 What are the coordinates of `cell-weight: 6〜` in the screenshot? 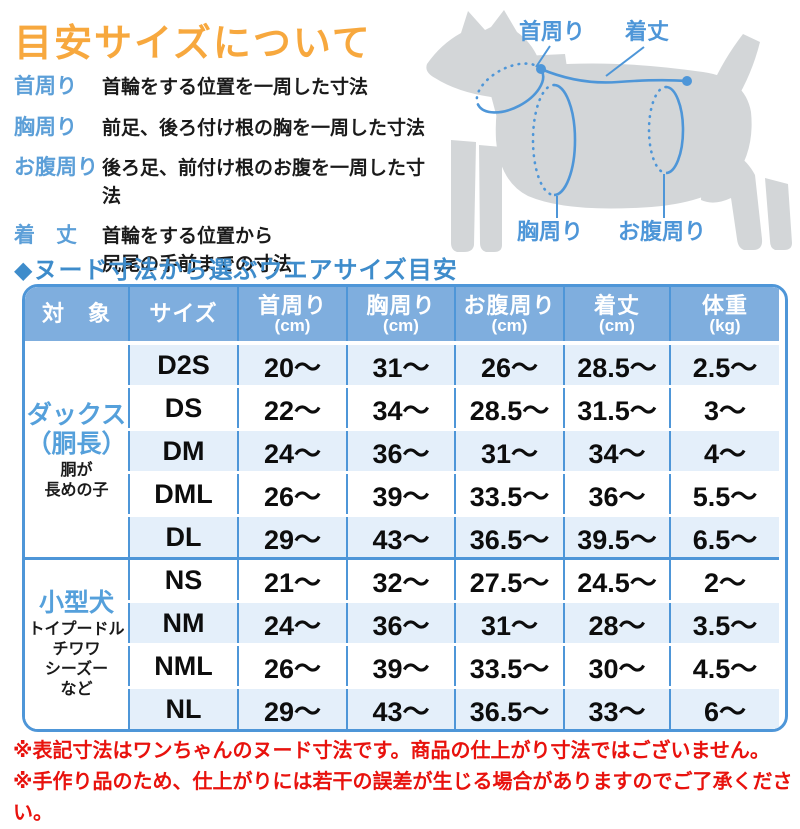 It's located at (724, 707).